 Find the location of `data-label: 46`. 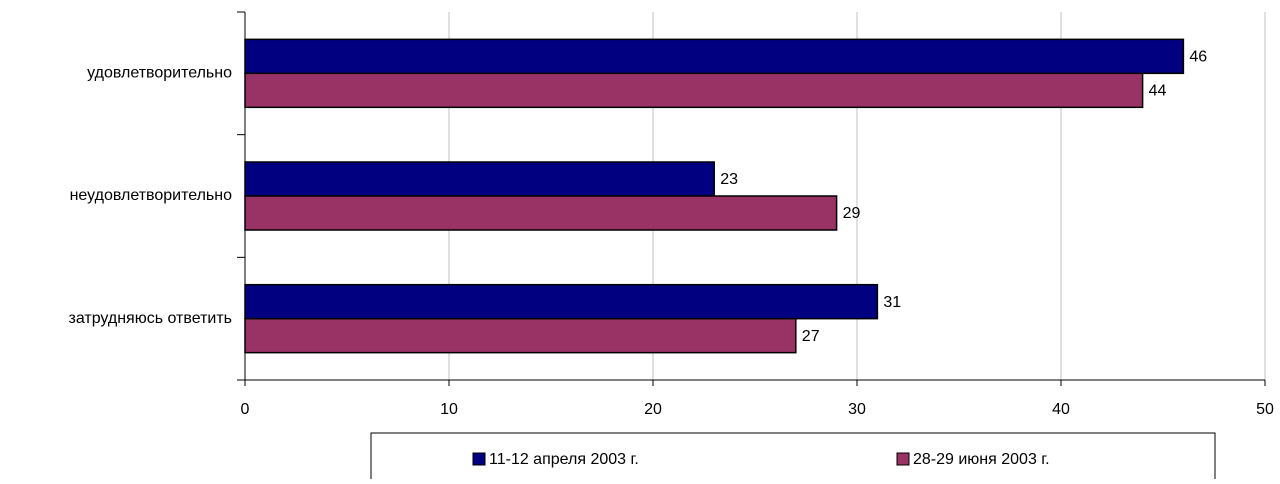

data-label: 46 is located at coordinates (1198, 57).